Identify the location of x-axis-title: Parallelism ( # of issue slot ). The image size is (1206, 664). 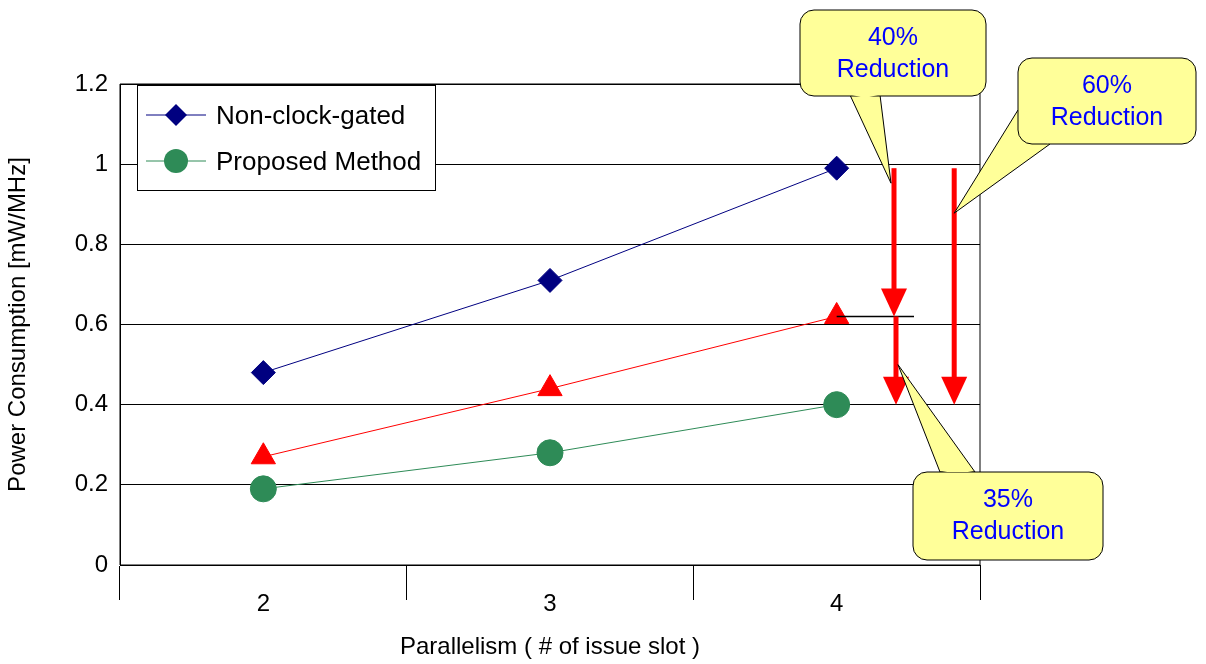
(550, 646).